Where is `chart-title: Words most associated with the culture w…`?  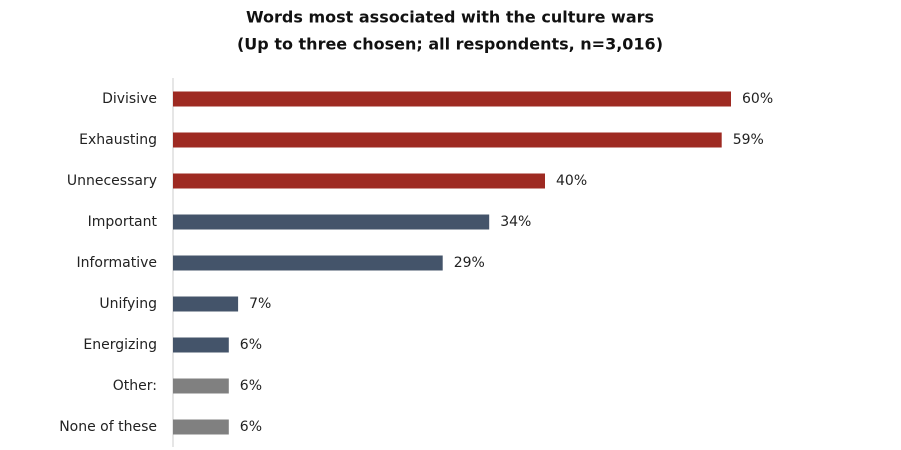
chart-title: Words most associated with the culture w… is located at coordinates (450, 17).